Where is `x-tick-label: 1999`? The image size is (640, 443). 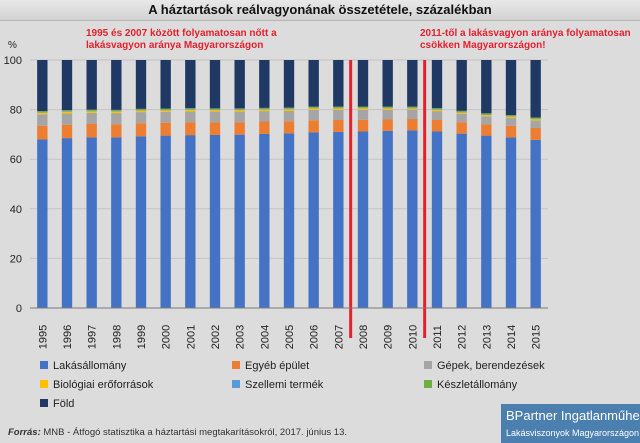
x-tick-label: 1999 is located at coordinates (142, 337).